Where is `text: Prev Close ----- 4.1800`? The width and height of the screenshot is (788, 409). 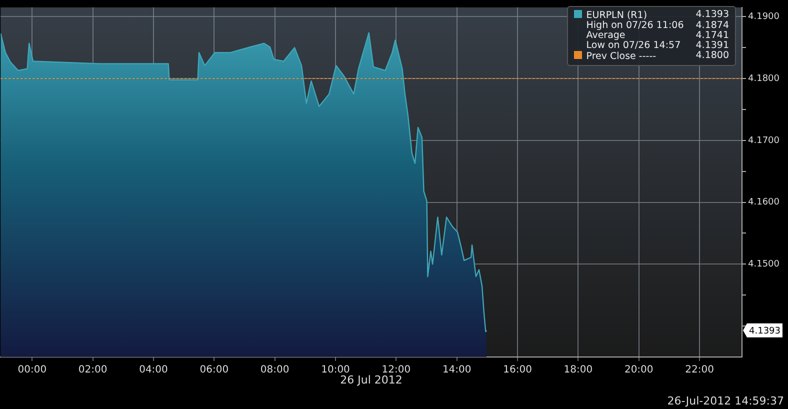 text: Prev Close ----- 4.1800 is located at coordinates (657, 56).